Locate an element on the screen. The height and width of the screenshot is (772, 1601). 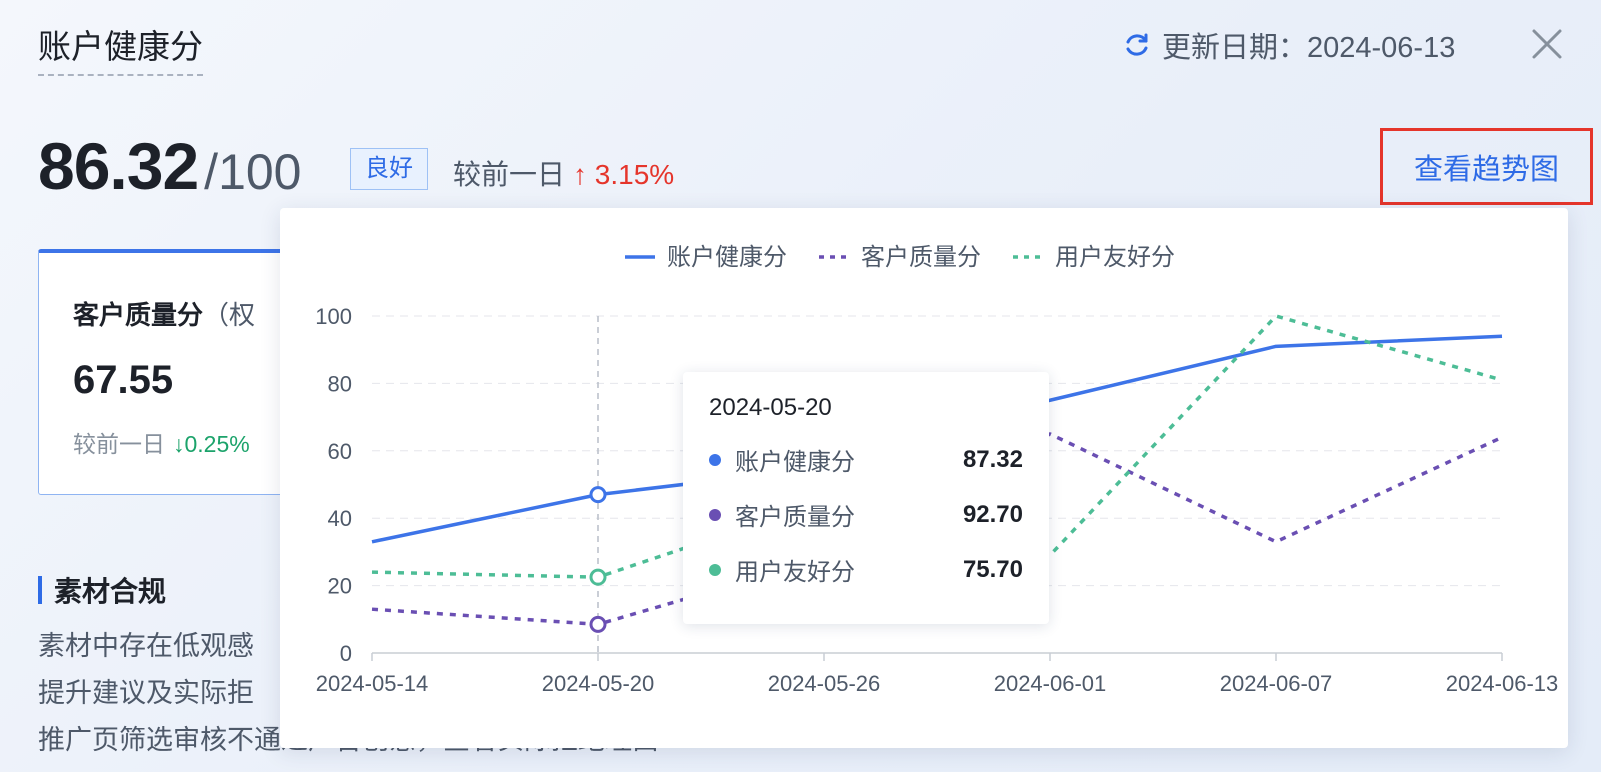
card-value: 67.55 is located at coordinates (123, 380).